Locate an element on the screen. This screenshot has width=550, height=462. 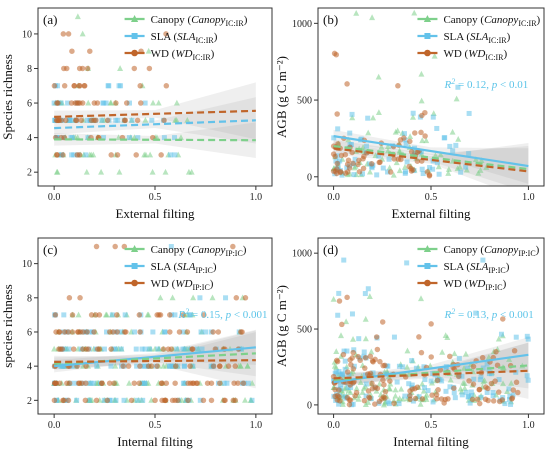
y-axis-label: species richness is located at coordinates (7, 325).